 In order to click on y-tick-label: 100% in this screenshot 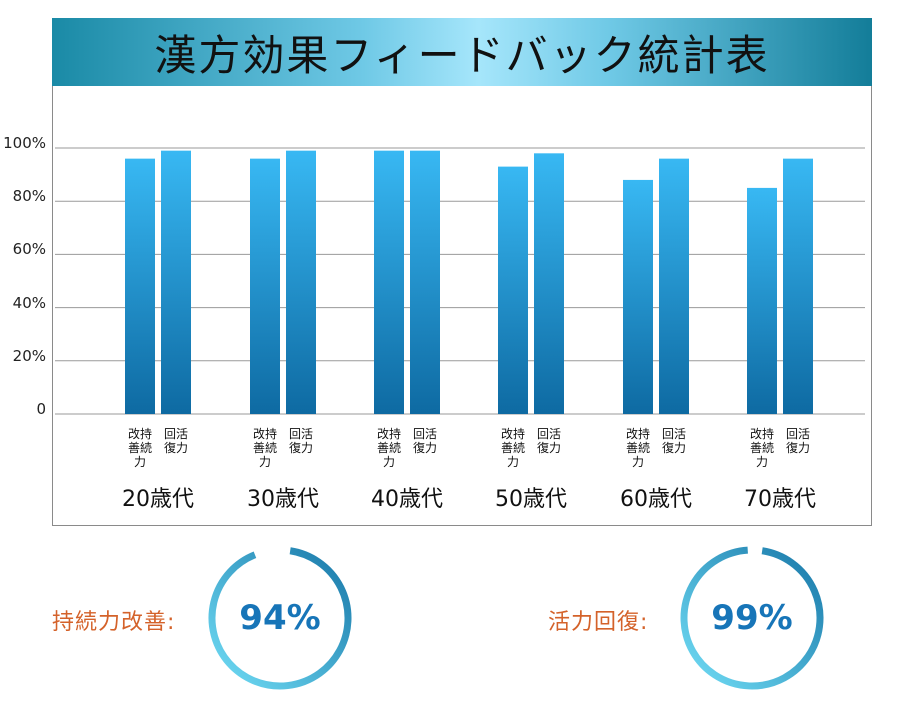, I will do `click(24, 143)`.